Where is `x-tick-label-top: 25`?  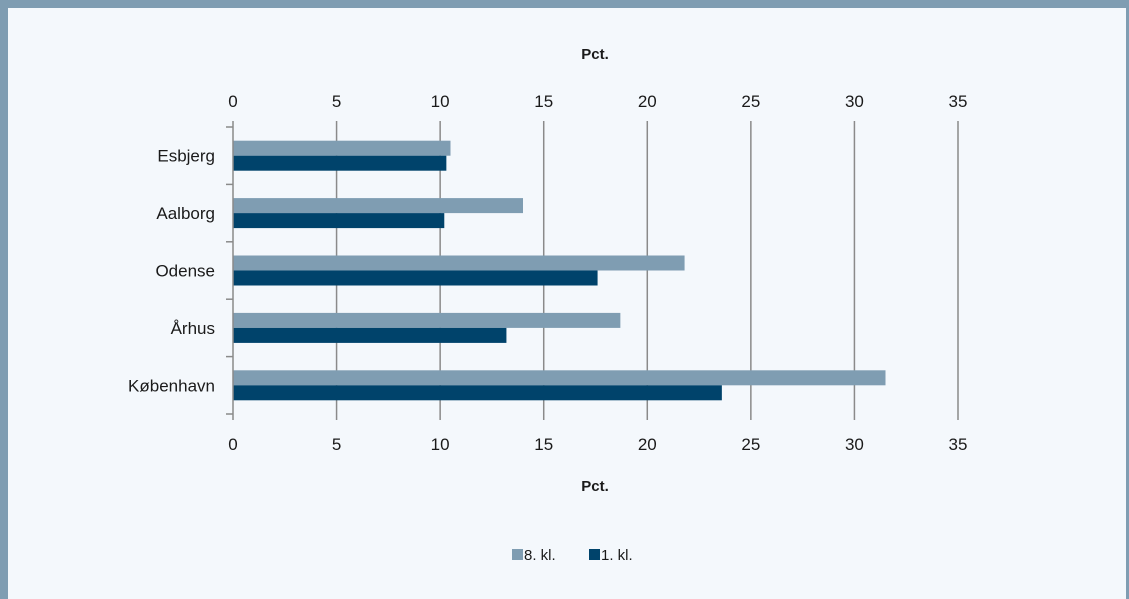
x-tick-label-top: 25 is located at coordinates (750, 101).